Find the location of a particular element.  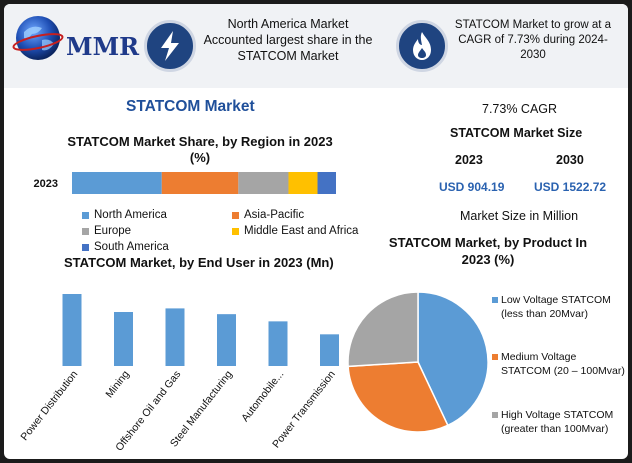

region-legend-item: South America is located at coordinates (125, 247).